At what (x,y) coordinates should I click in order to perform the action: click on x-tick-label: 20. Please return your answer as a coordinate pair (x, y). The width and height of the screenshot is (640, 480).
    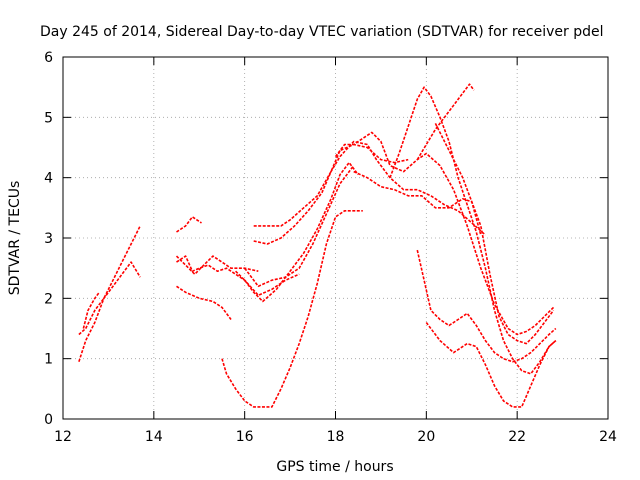
    Looking at the image, I should click on (426, 437).